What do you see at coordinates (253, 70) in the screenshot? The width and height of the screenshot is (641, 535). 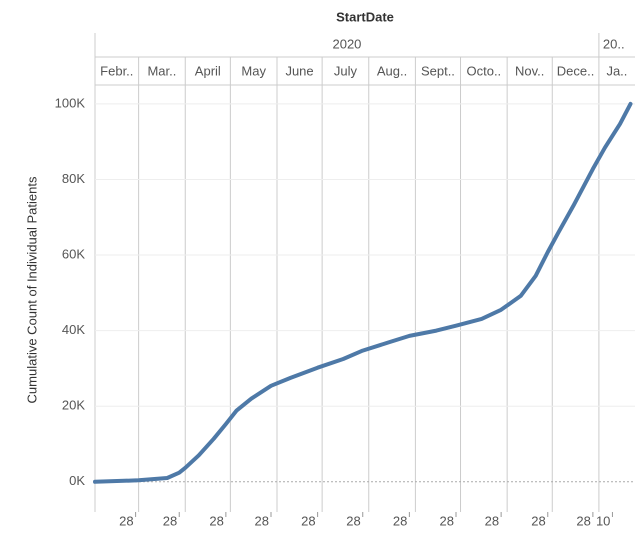 I see `month-label: May` at bounding box center [253, 70].